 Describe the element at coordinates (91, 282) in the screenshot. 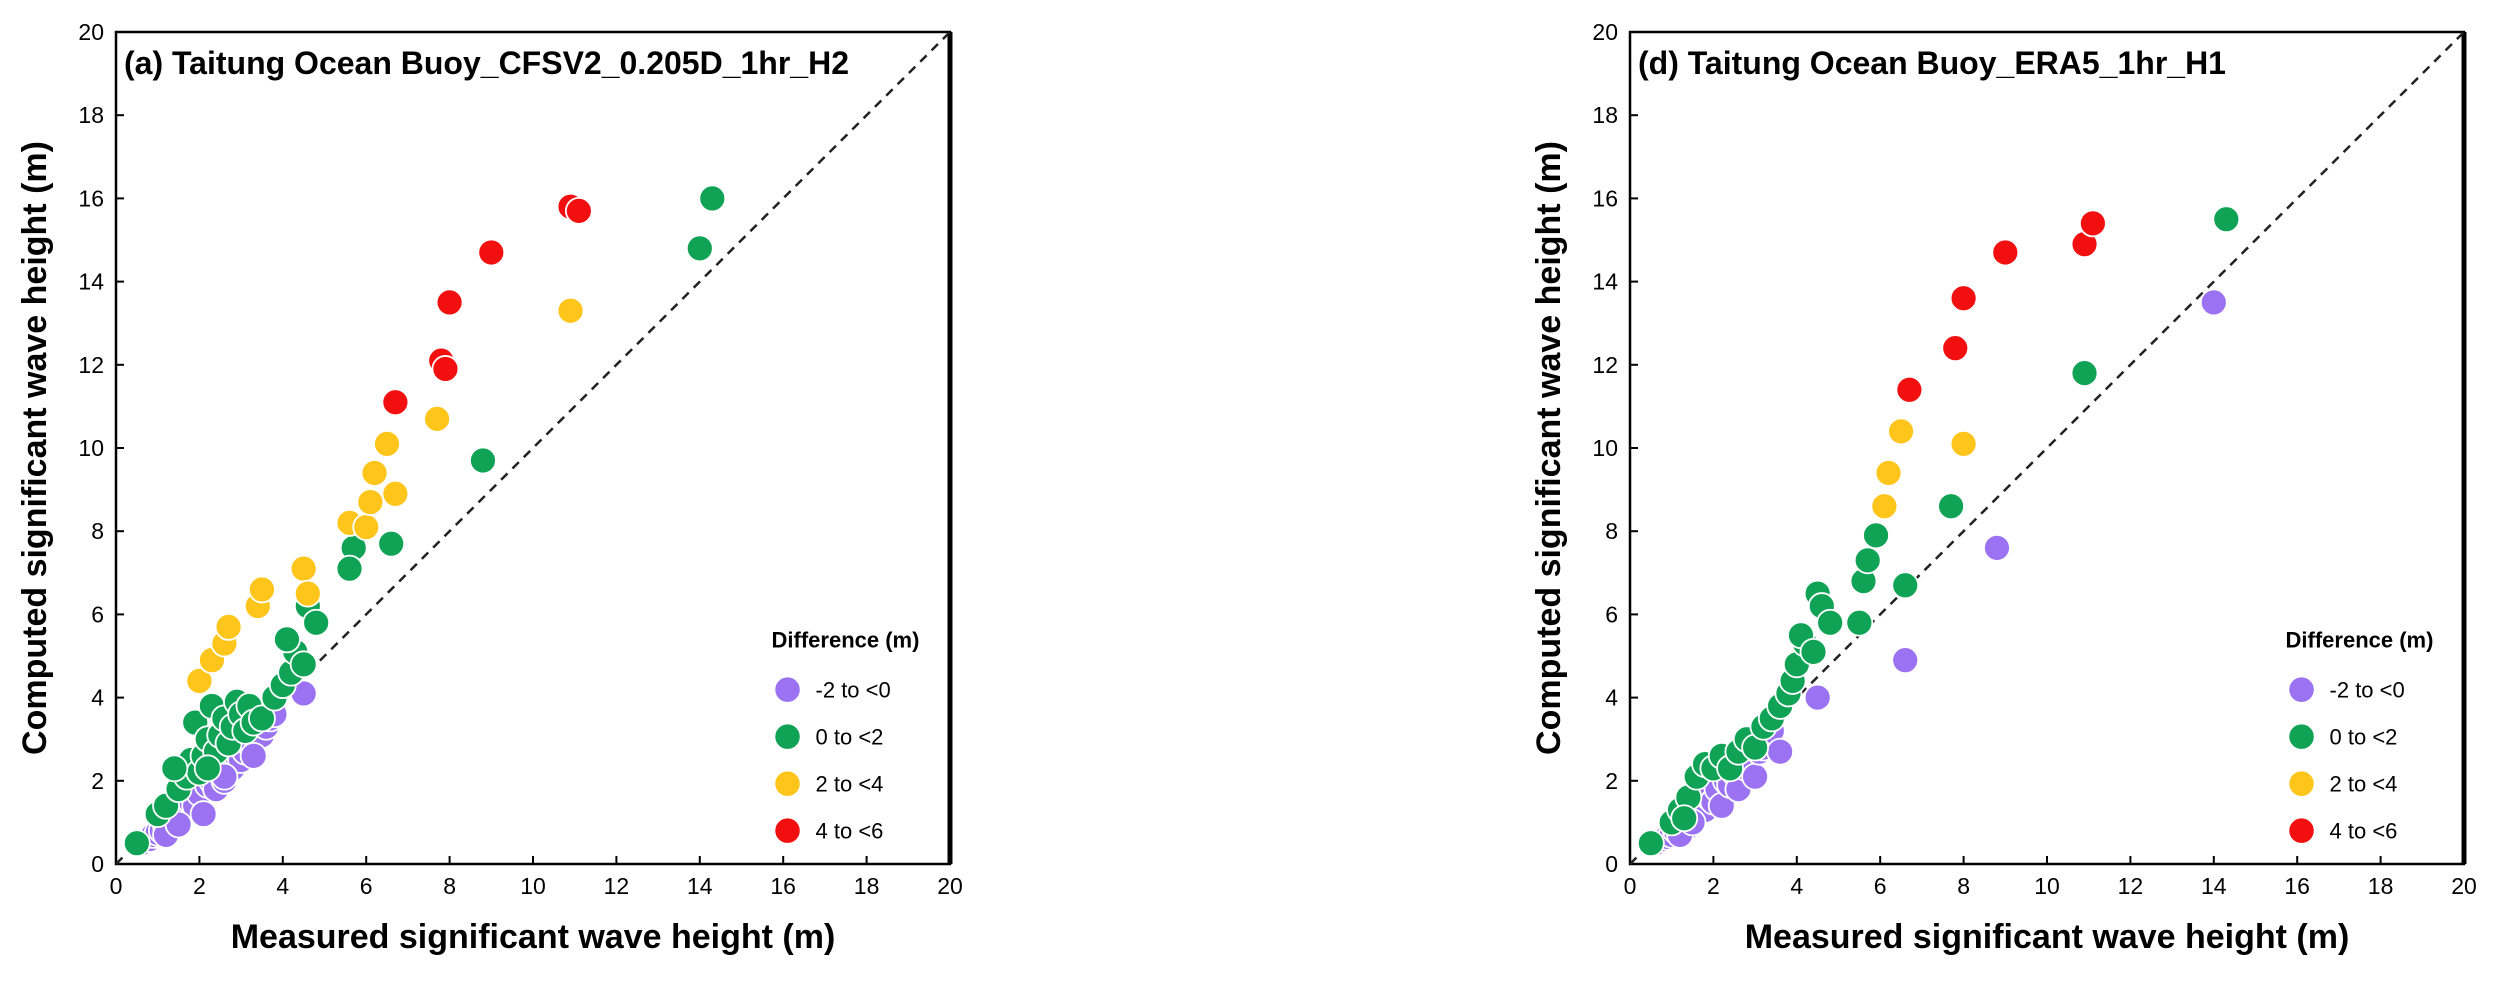

I see `y-tick-label: 14` at that location.